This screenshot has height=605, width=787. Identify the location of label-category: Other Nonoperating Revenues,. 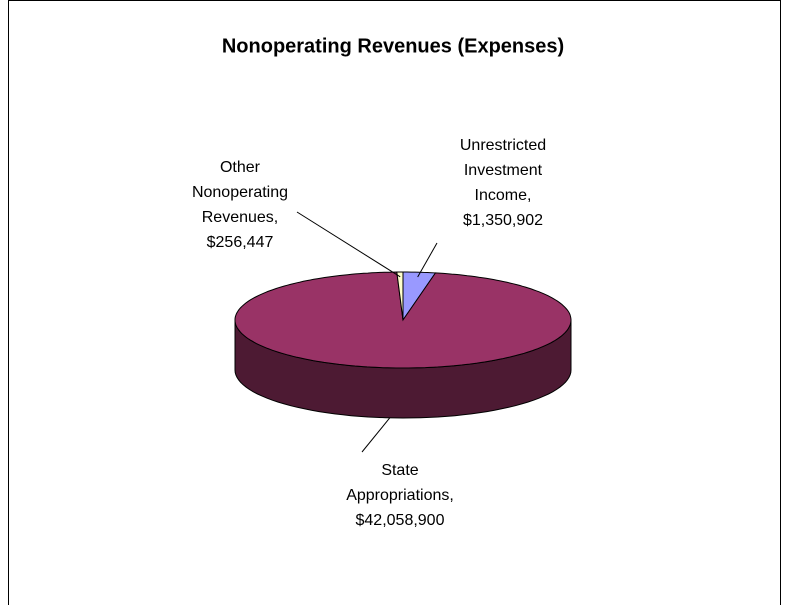
(240, 192).